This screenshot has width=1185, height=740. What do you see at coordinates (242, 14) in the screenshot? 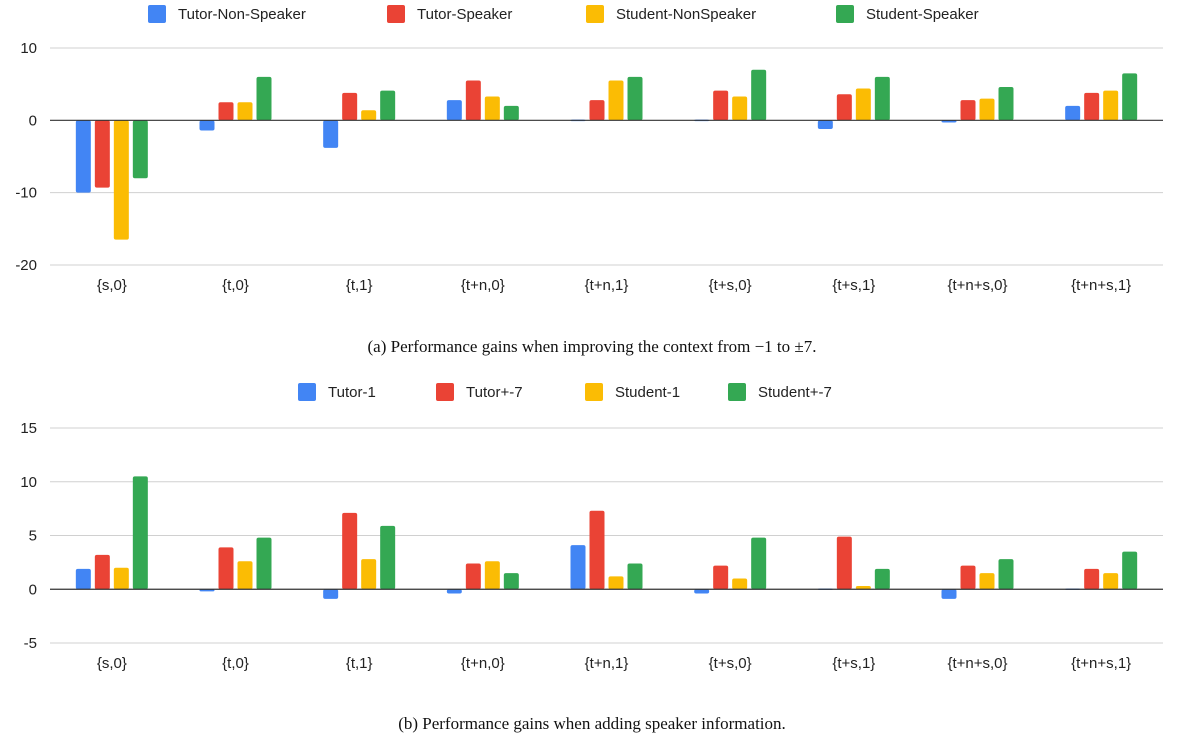
I see `legend-label: Tutor-Non-Speaker` at bounding box center [242, 14].